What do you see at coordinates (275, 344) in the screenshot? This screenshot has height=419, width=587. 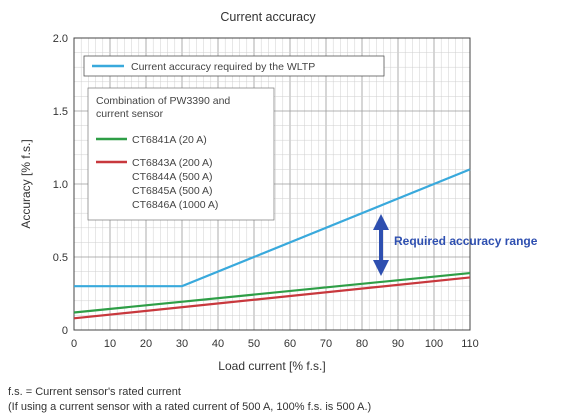 I see `x-ticks: 0 10 20 30 40 50 60 70 80 90 100 110` at bounding box center [275, 344].